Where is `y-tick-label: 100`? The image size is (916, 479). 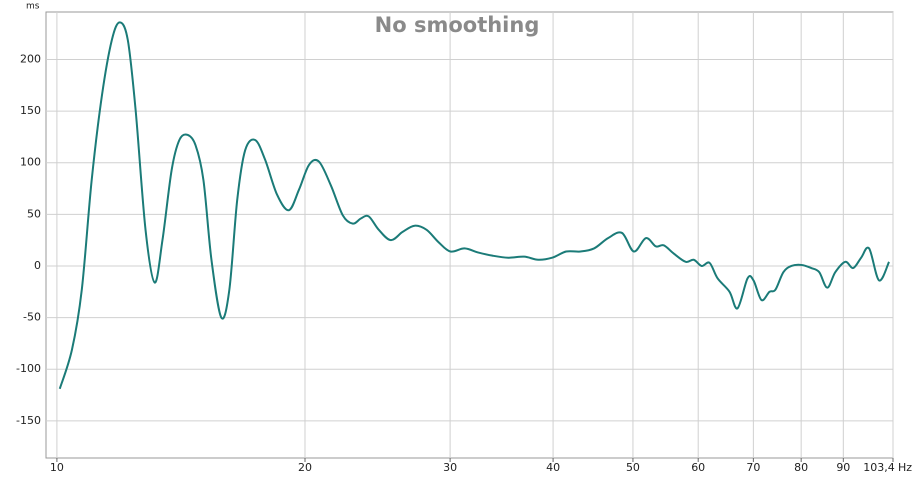 y-tick-label: 100 is located at coordinates (30, 162).